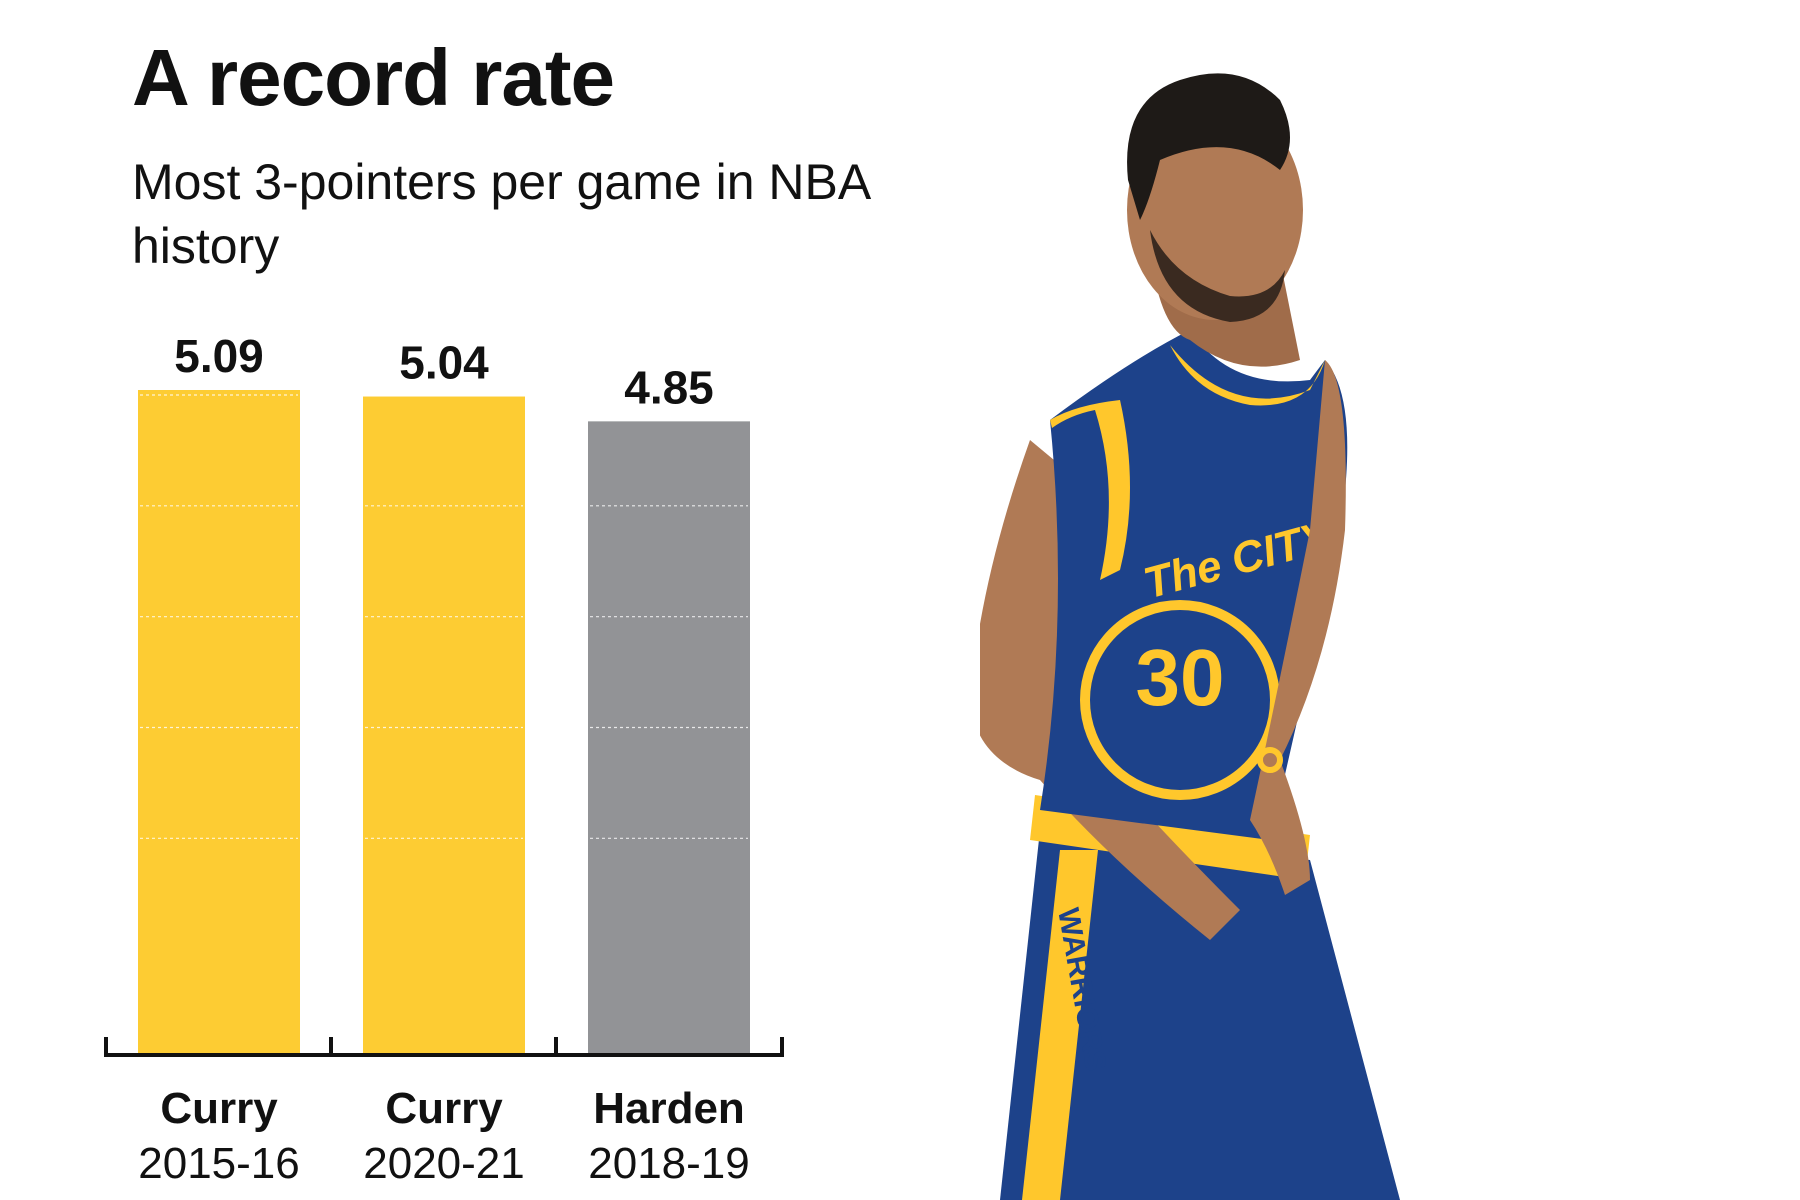 Image resolution: width=1800 pixels, height=1200 pixels. I want to click on jersey-number: 30, so click(1180, 677).